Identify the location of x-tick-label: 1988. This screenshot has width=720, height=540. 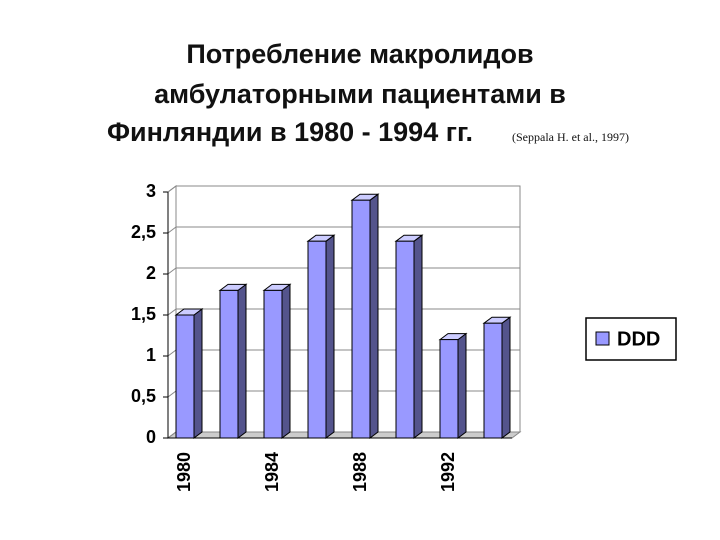
(360, 472).